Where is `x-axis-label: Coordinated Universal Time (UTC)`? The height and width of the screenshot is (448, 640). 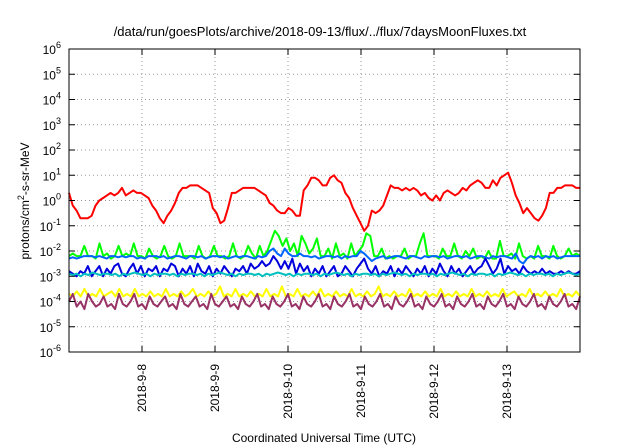 x-axis-label: Coordinated Universal Time (UTC) is located at coordinates (324, 438).